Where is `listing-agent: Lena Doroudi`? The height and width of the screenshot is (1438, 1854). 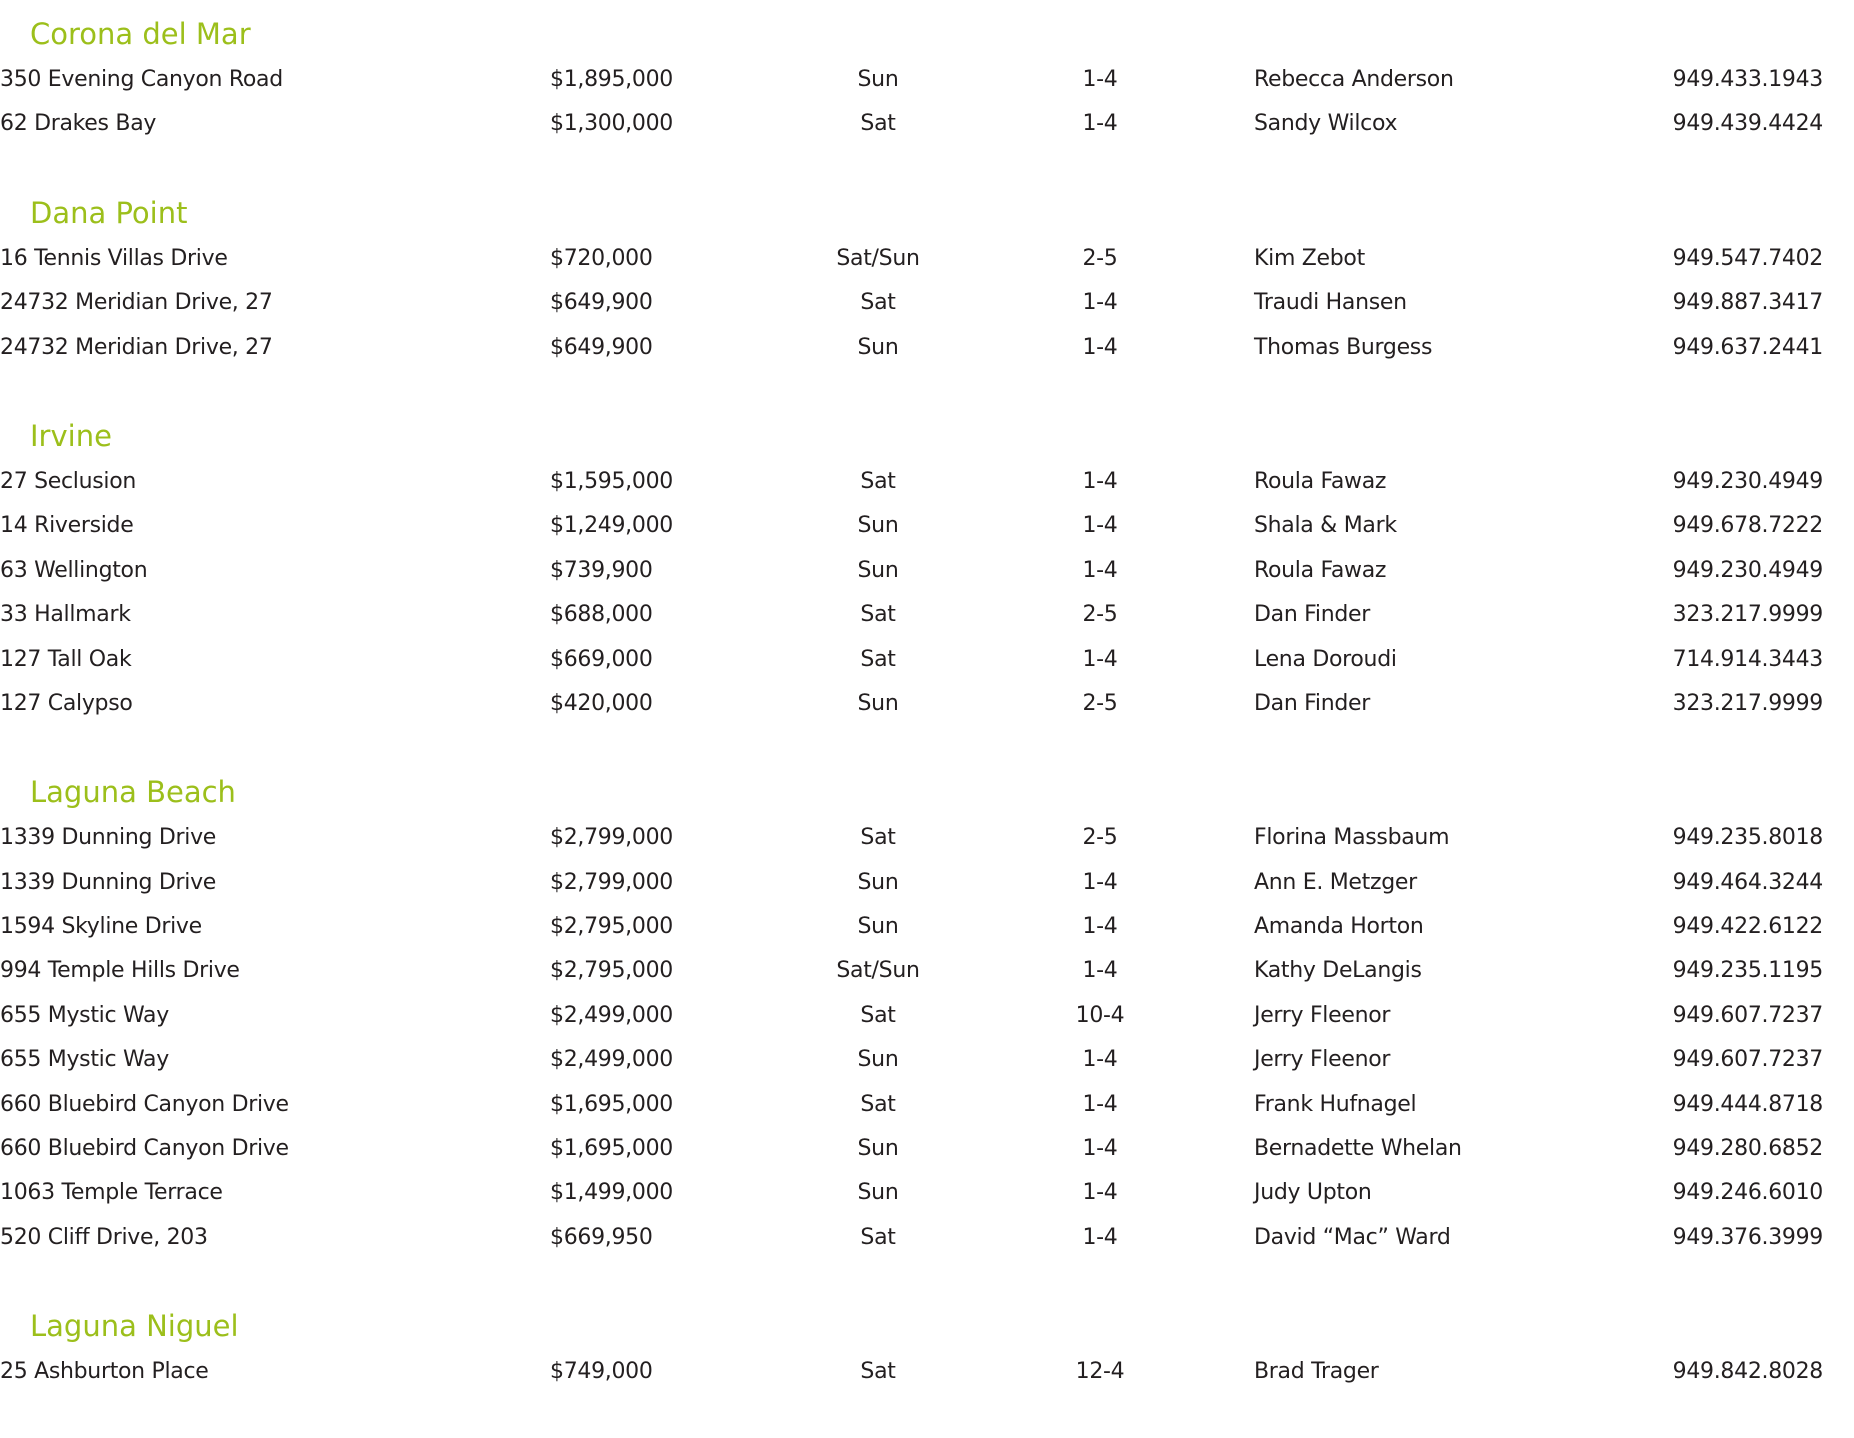 listing-agent: Lena Doroudi is located at coordinates (1325, 659).